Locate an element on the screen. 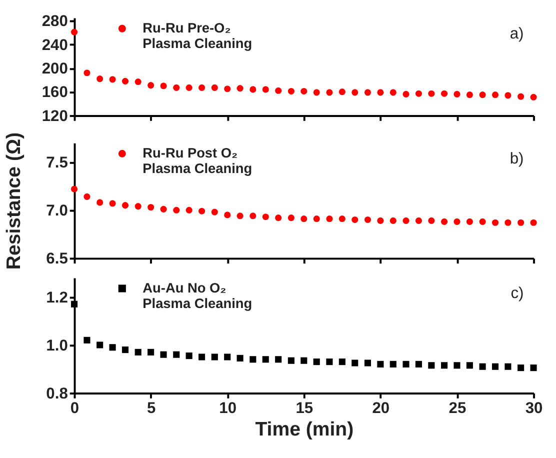 This screenshot has width=556, height=458. y-tick-label: 200 is located at coordinates (55, 69).